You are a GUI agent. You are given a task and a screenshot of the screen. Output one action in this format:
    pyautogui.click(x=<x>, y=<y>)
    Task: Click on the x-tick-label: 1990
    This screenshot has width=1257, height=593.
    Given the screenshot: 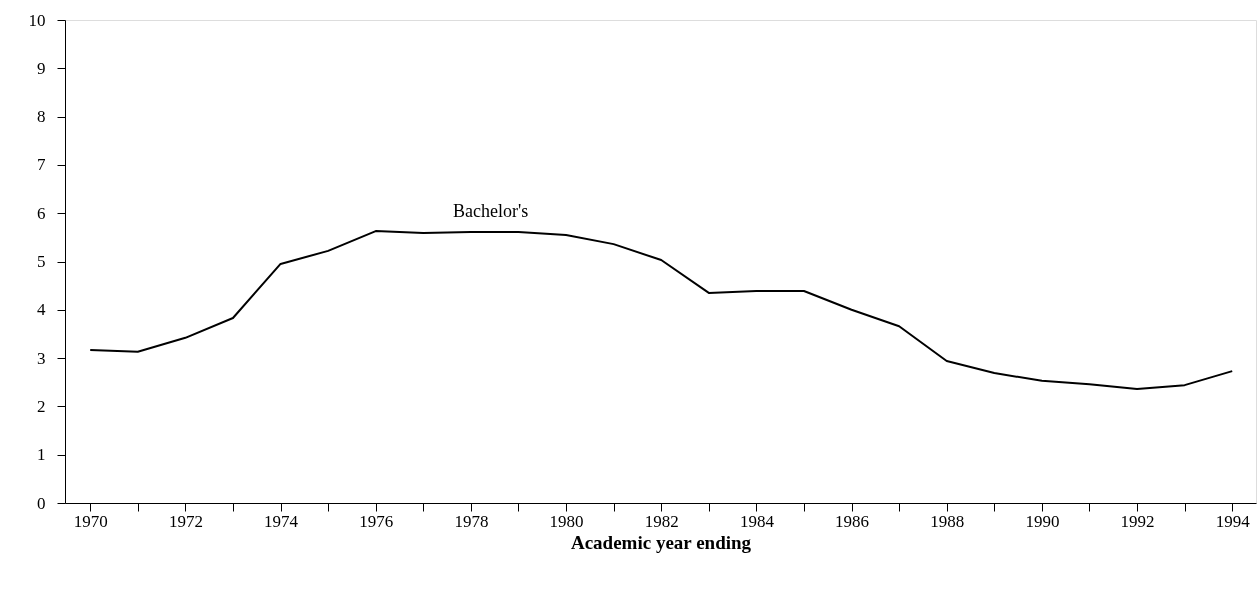 What is the action you would take?
    pyautogui.click(x=1042, y=521)
    